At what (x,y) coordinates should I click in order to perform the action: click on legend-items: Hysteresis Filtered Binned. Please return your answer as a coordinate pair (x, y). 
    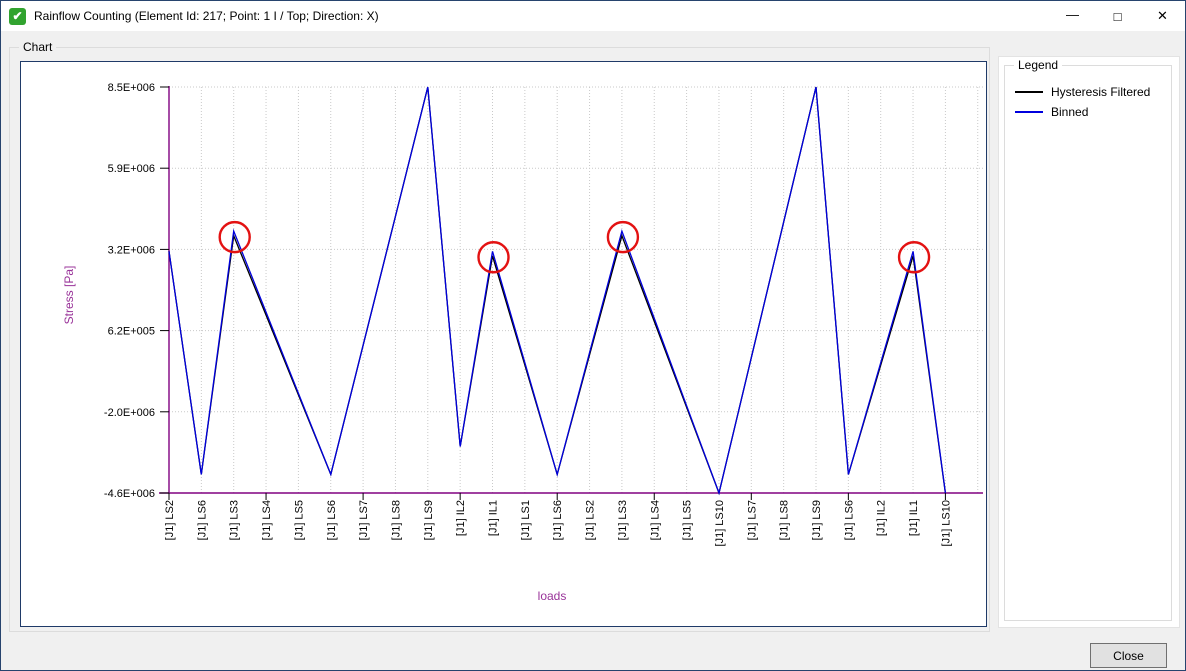
    Looking at the image, I should click on (1088, 94).